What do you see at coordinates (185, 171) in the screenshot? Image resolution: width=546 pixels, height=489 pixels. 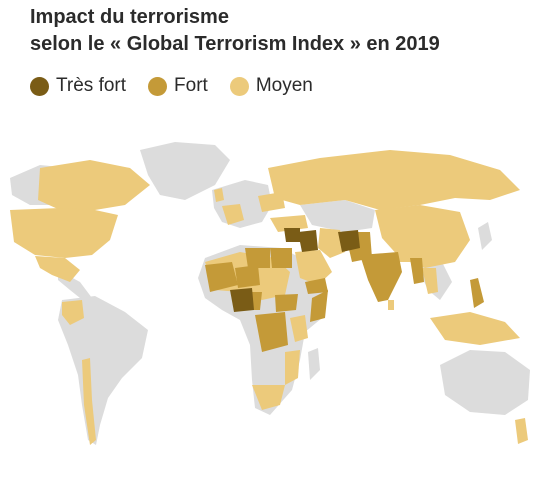 I see `country-greenland` at bounding box center [185, 171].